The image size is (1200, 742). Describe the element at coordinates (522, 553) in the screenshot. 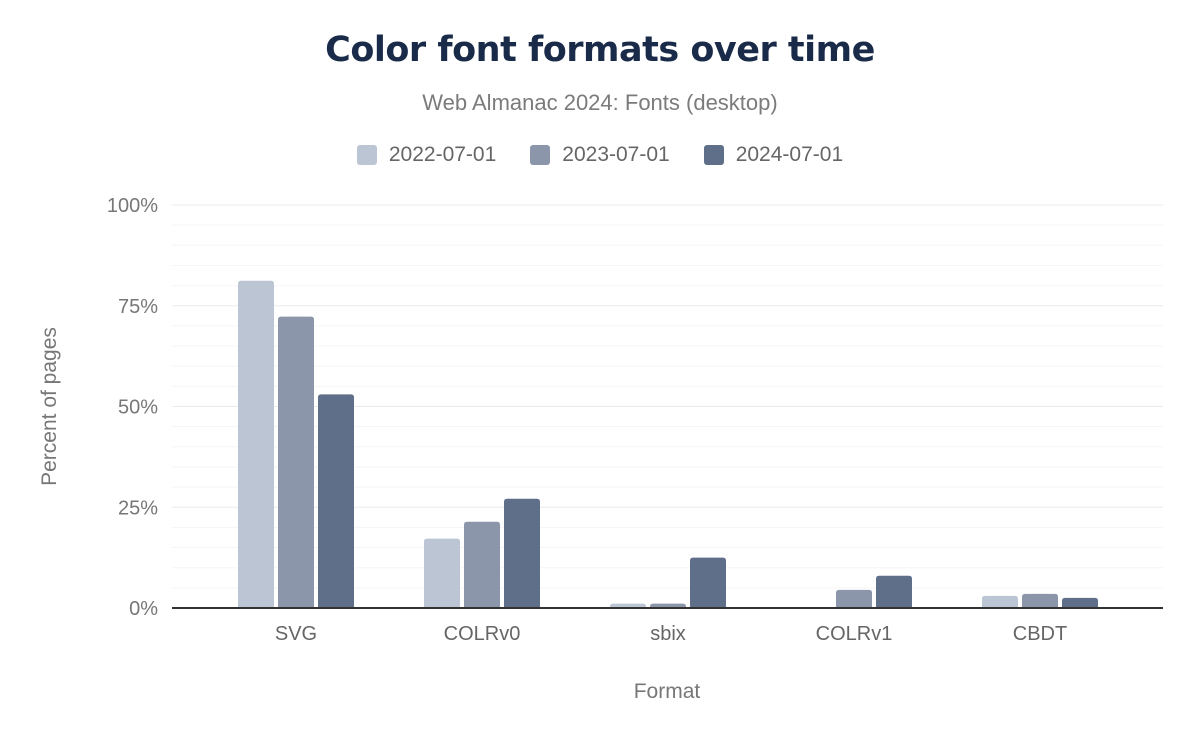

I see `bar-2024-07-01-COLRv0` at that location.